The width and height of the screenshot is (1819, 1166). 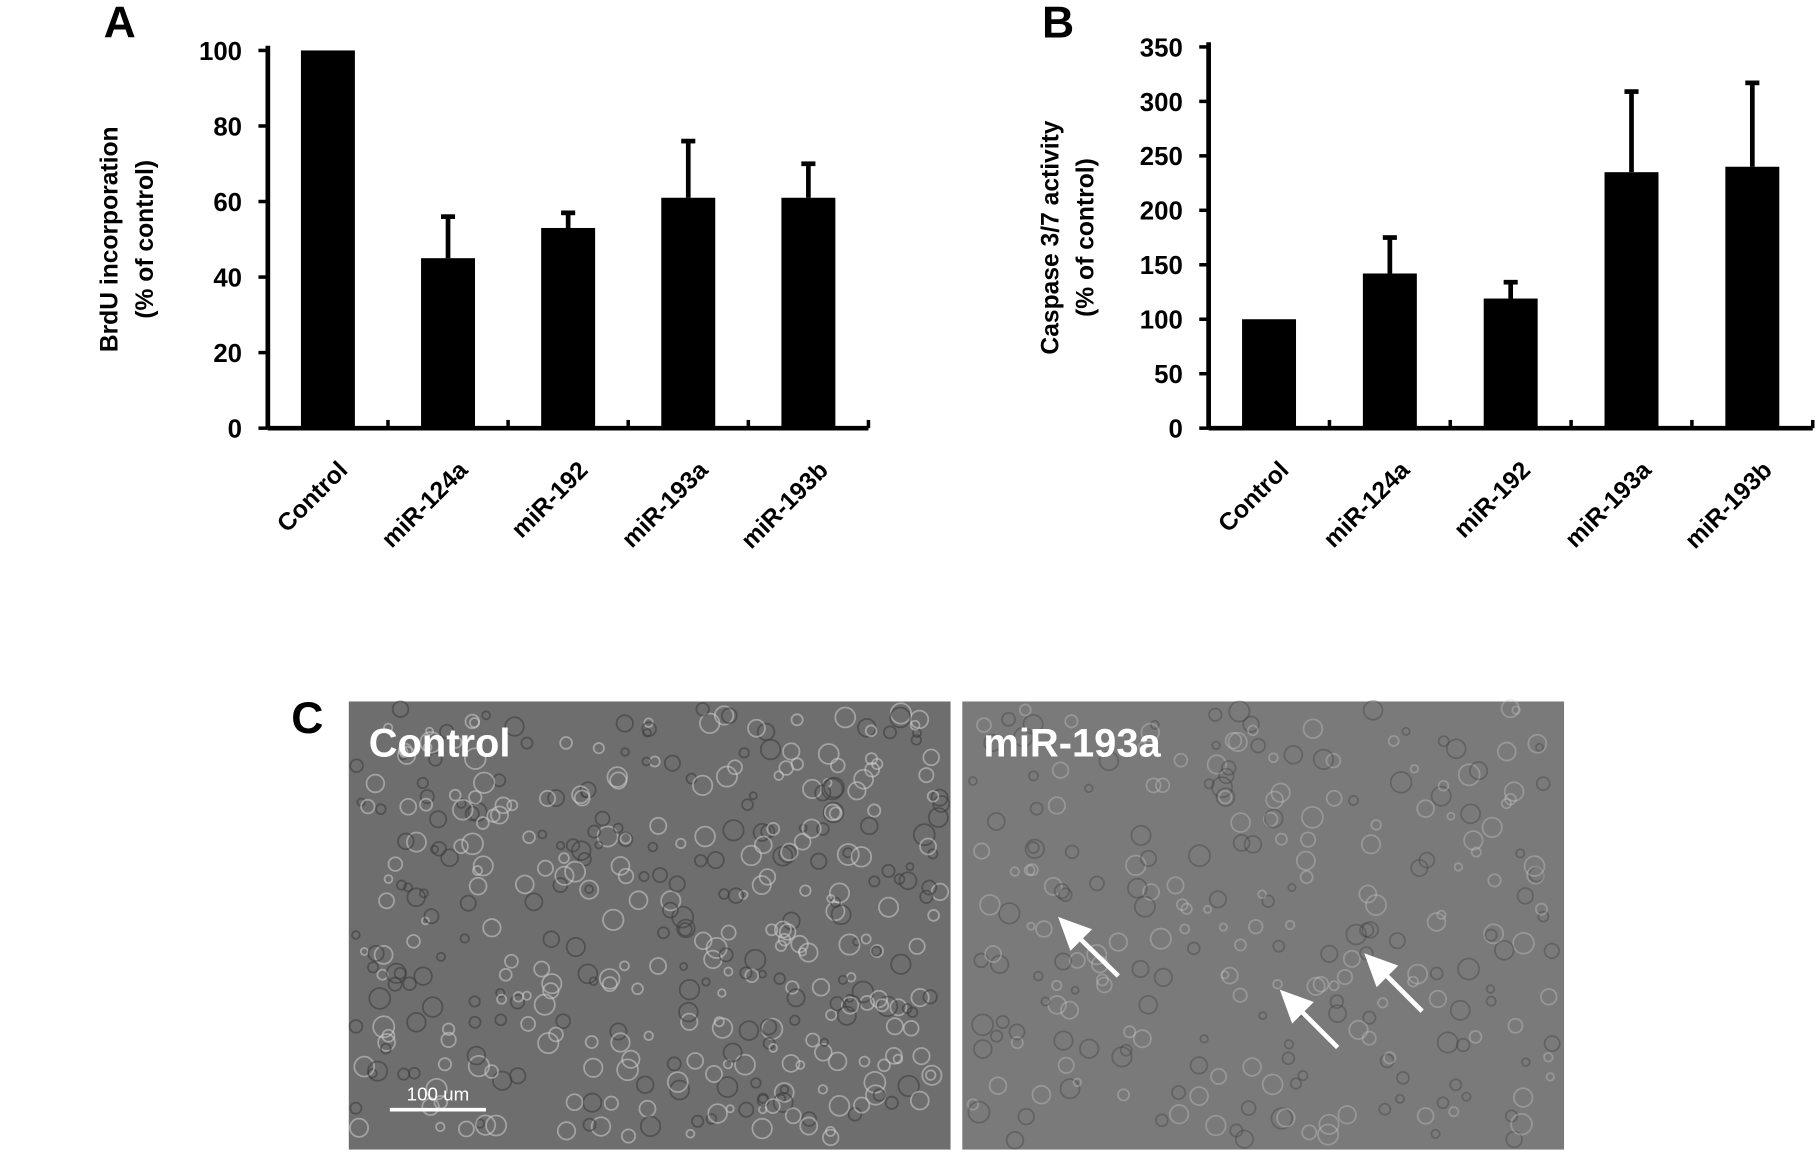 I want to click on y-axis-label: (% of control), so click(x=1086, y=237).